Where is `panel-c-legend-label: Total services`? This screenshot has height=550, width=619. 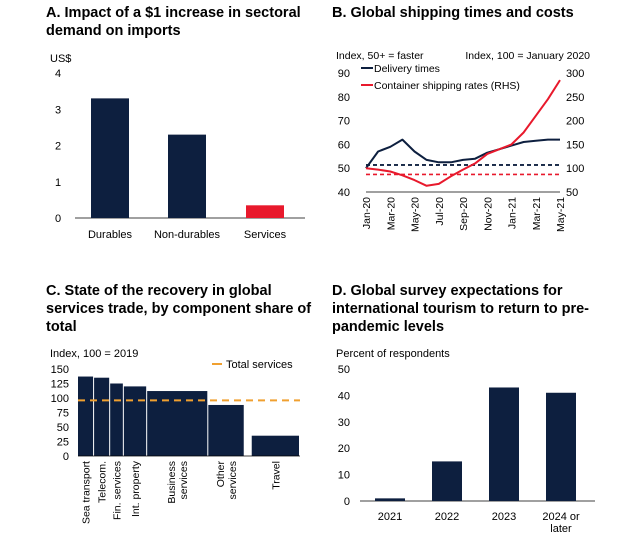
panel-c-legend-label: Total services is located at coordinates (259, 365).